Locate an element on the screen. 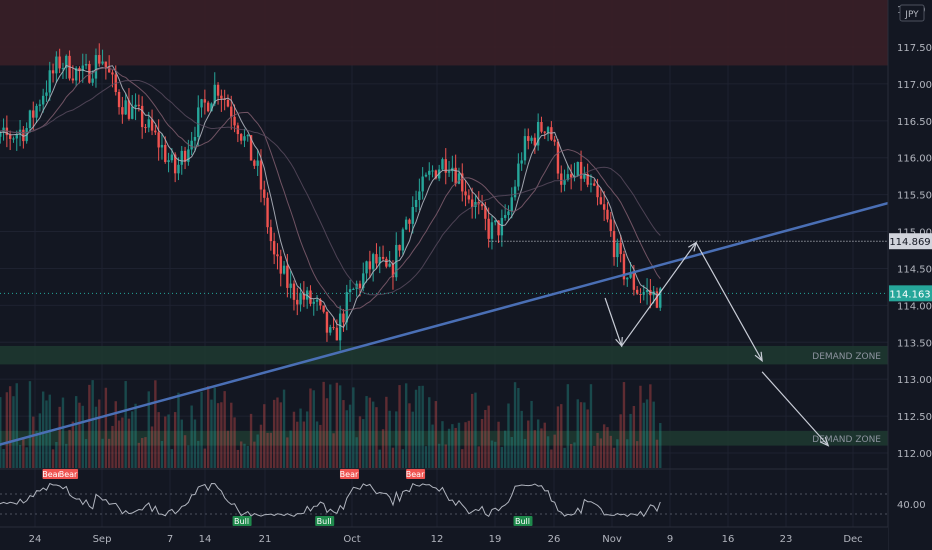  time-tick-label: 23 is located at coordinates (786, 539).